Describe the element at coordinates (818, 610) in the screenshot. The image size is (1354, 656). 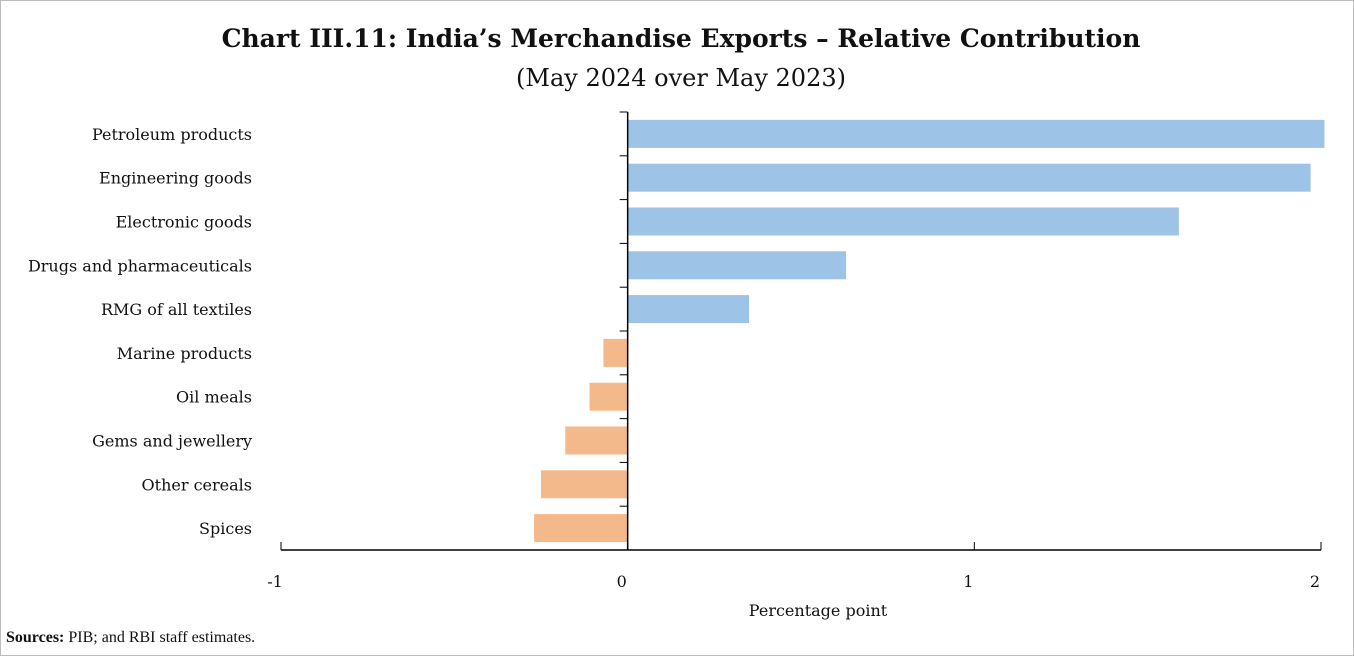
I see `x-axis-label: Percentage point` at that location.